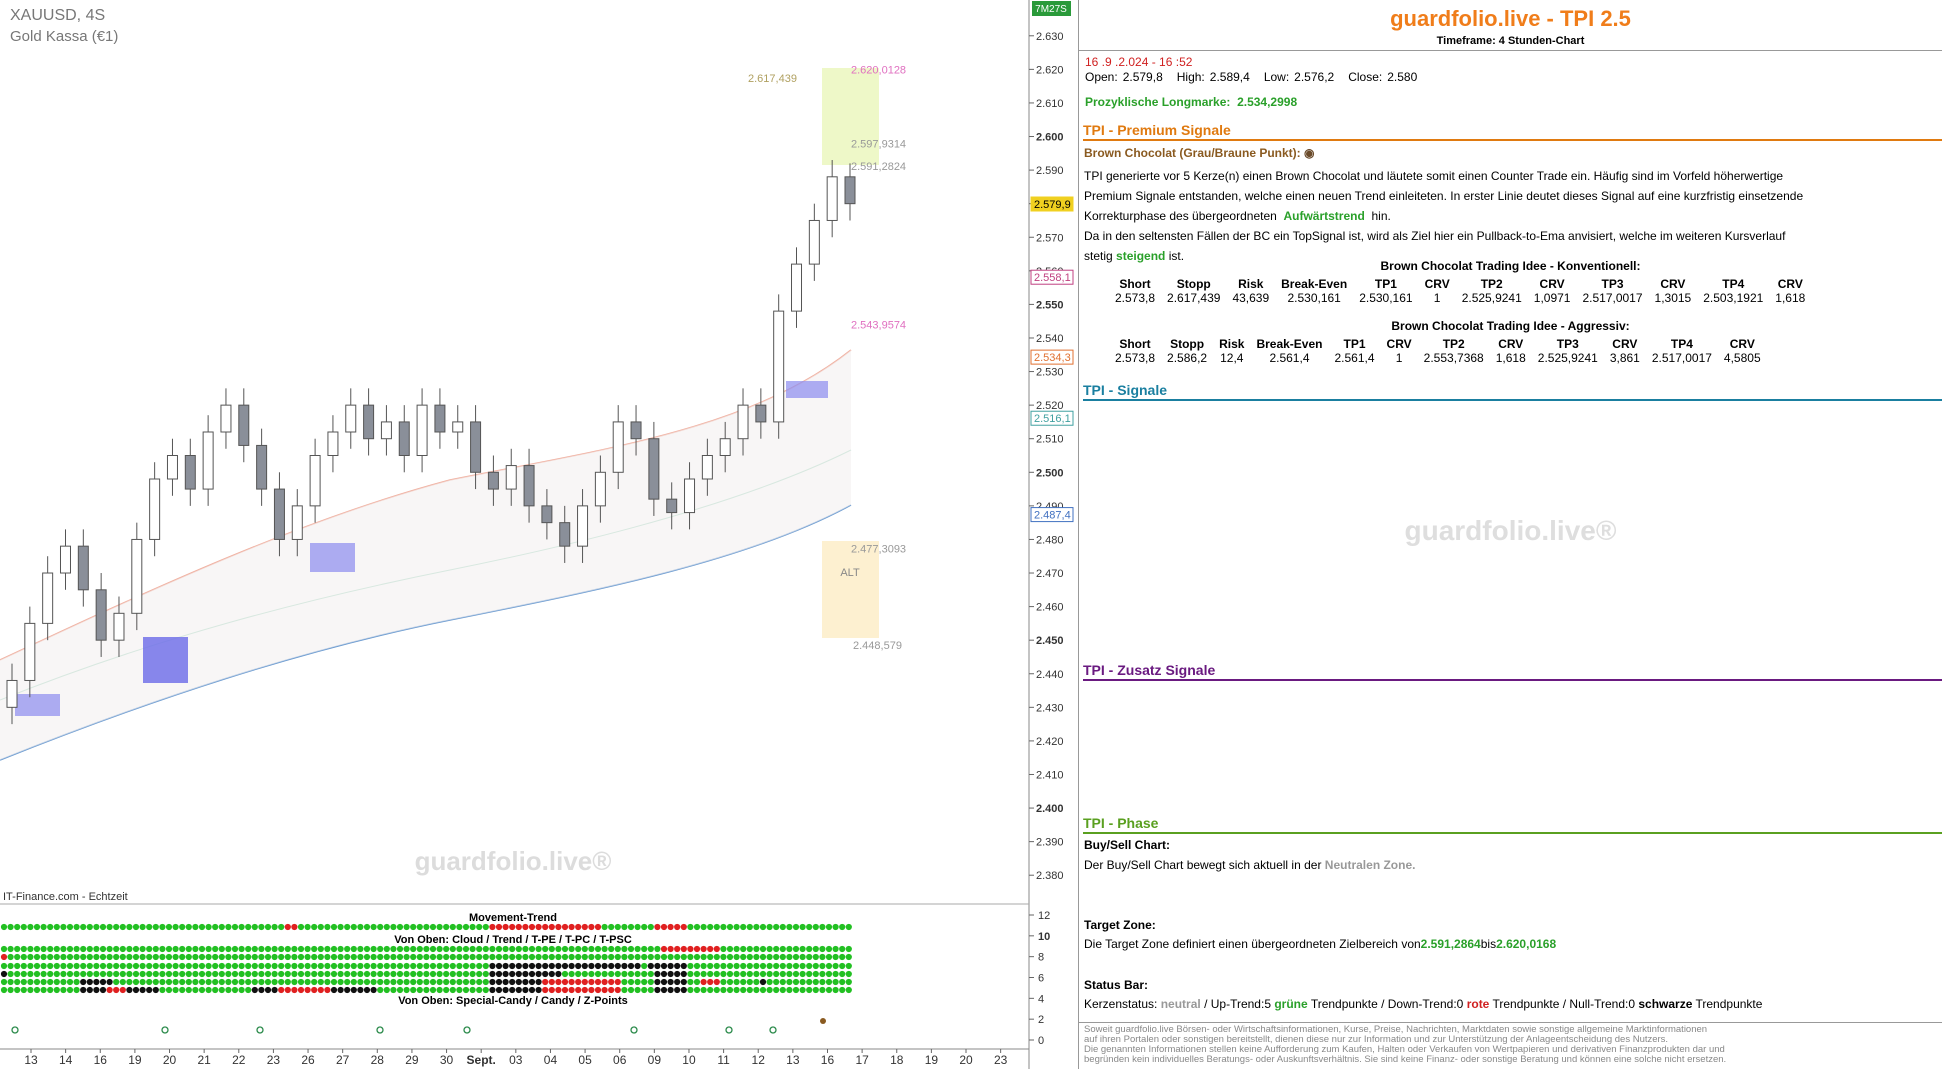 The height and width of the screenshot is (1069, 1942). I want to click on price-annotation: 2.617,439, so click(772, 79).